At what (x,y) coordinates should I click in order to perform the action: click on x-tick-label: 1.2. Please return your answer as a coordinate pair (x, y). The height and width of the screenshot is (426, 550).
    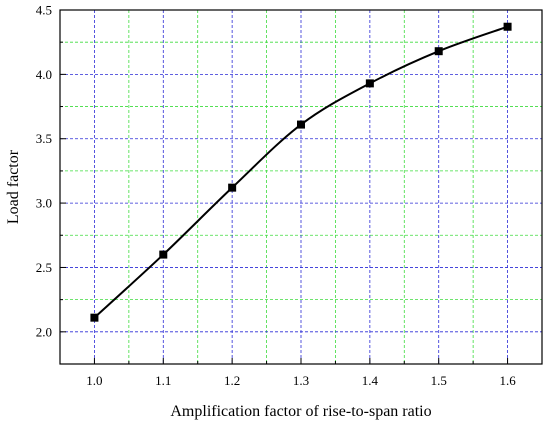
    Looking at the image, I should click on (232, 380).